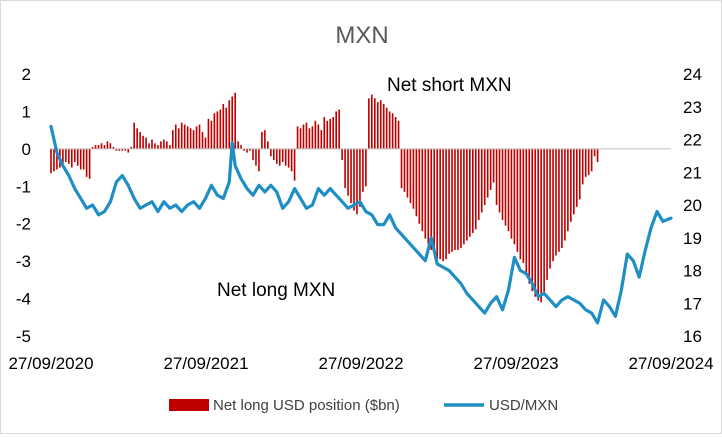  Describe the element at coordinates (189, 405) in the screenshot. I see `legend-bar-swatch` at that location.